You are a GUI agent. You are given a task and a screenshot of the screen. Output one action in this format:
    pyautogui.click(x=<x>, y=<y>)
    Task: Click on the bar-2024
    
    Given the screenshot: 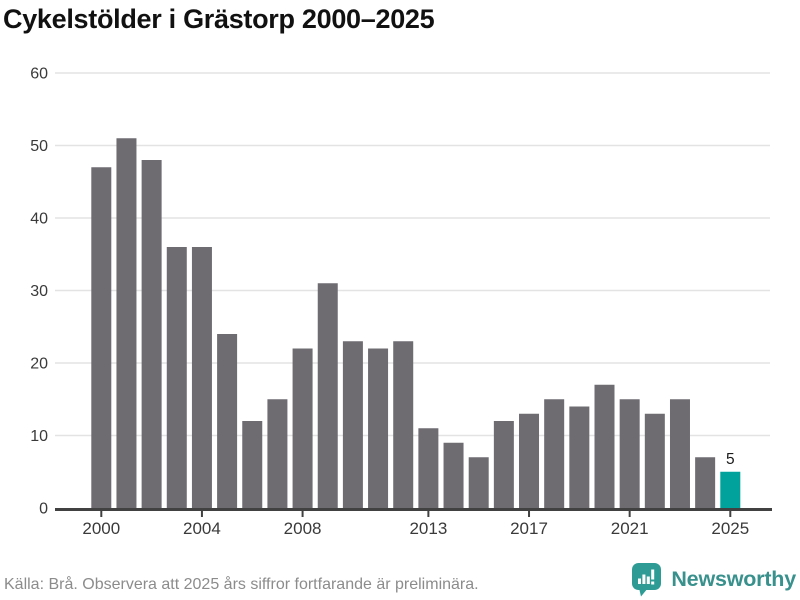 What is the action you would take?
    pyautogui.click(x=705, y=482)
    